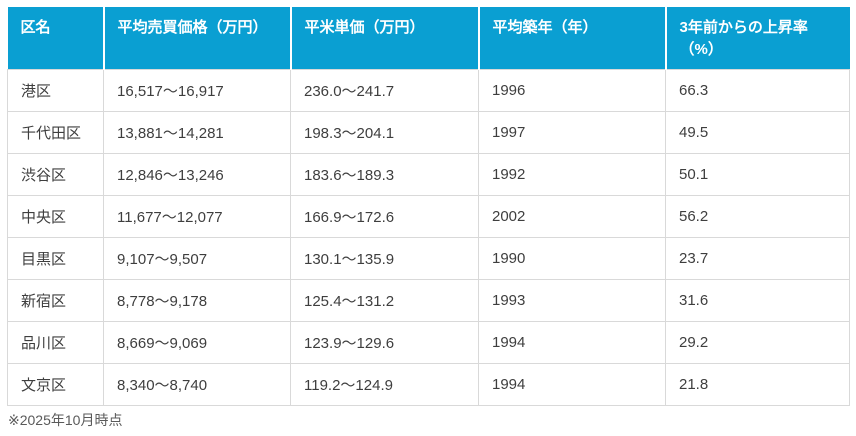 Image resolution: width=856 pixels, height=436 pixels. Describe the element at coordinates (572, 174) in the screenshot. I see `build-year-cell: 1992` at that location.